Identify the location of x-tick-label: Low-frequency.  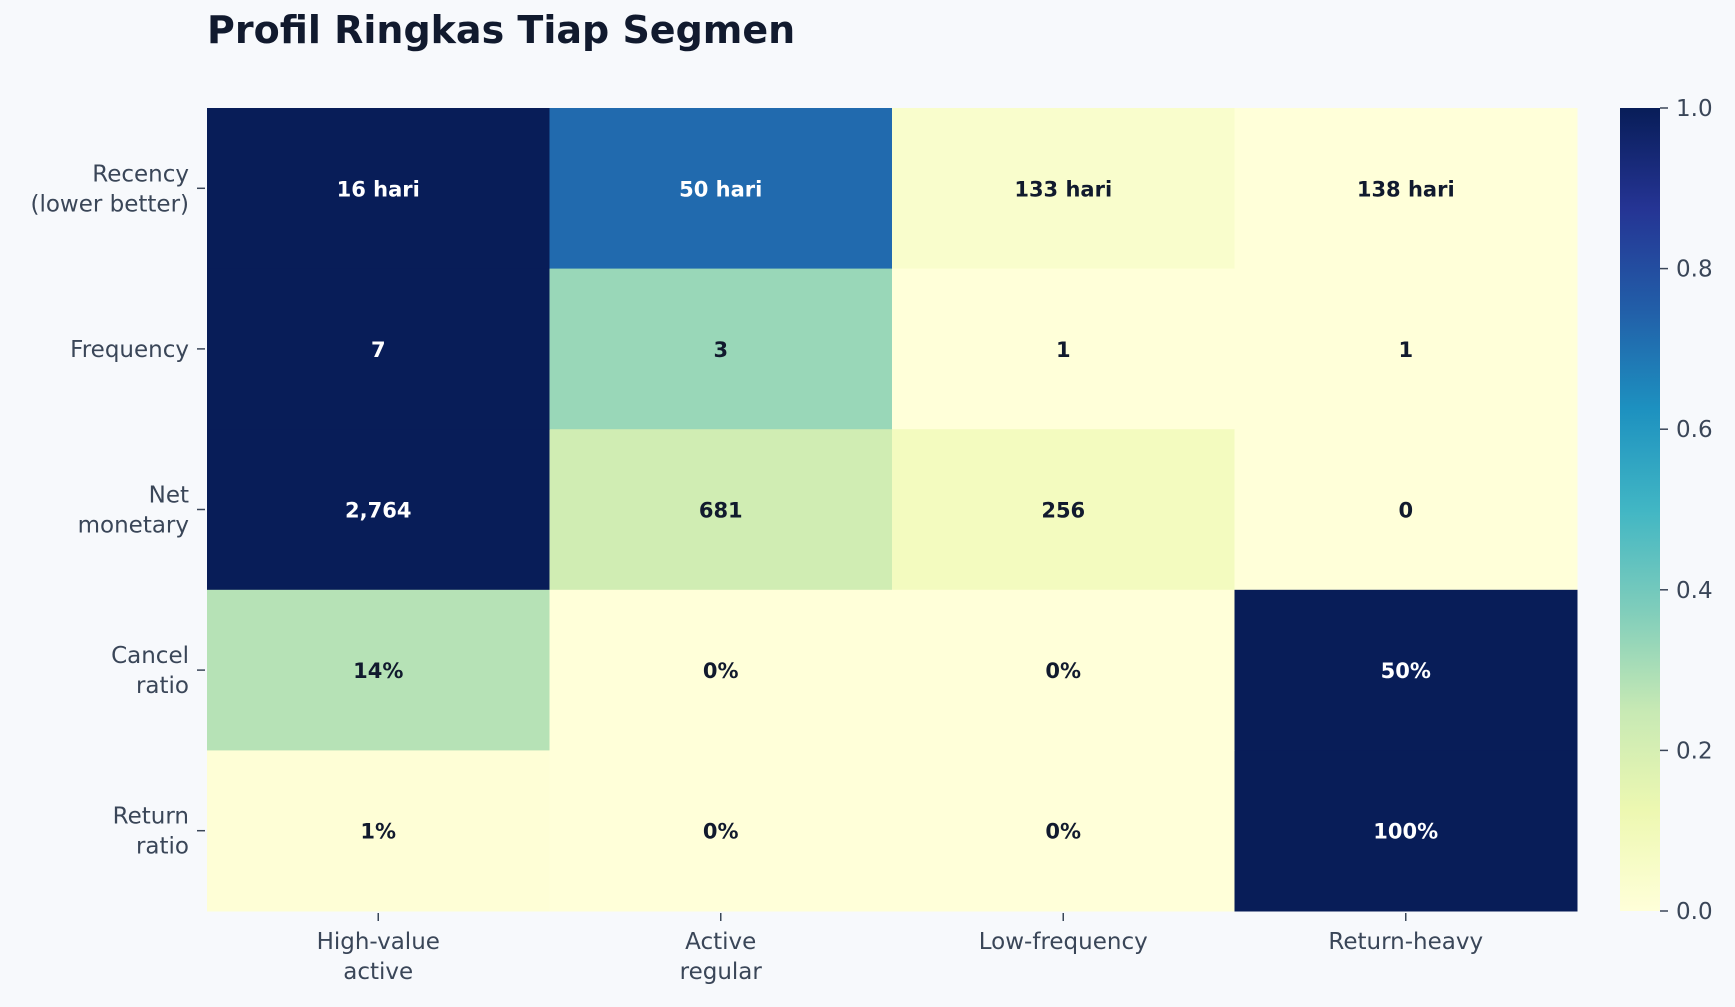
(1063, 942).